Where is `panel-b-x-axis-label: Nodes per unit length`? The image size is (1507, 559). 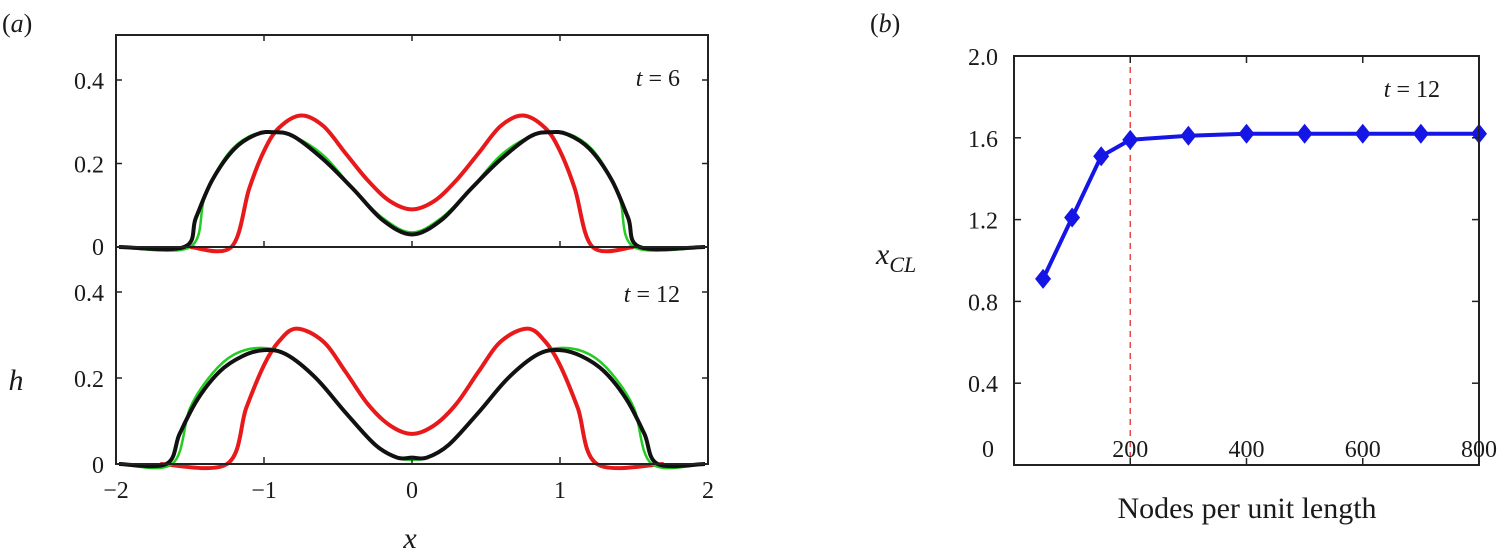
panel-b-x-axis-label: Nodes per unit length is located at coordinates (1246, 508).